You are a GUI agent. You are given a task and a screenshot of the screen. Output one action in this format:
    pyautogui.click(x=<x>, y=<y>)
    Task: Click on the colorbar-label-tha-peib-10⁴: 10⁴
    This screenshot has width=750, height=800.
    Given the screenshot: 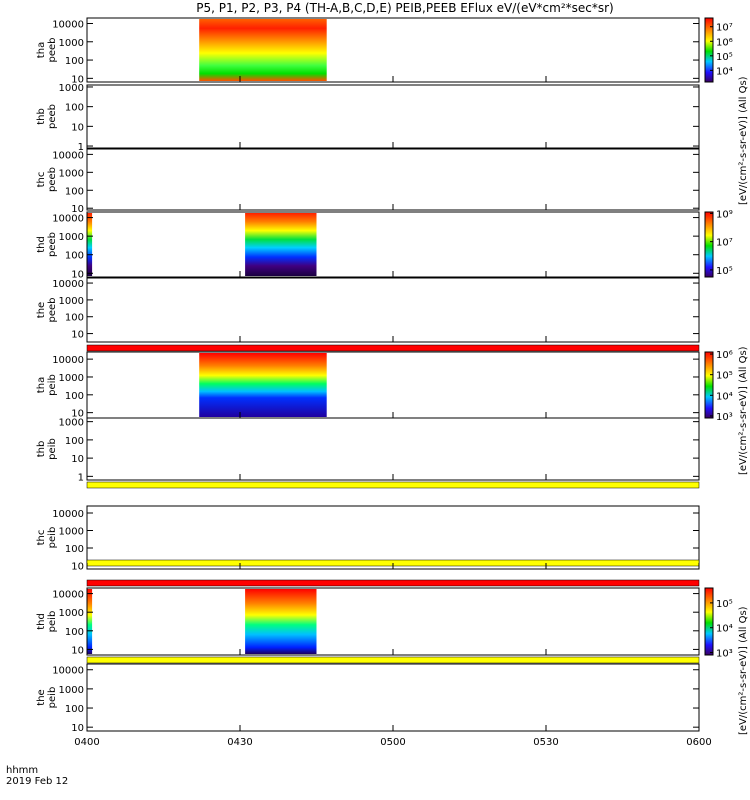 What is the action you would take?
    pyautogui.click(x=724, y=396)
    